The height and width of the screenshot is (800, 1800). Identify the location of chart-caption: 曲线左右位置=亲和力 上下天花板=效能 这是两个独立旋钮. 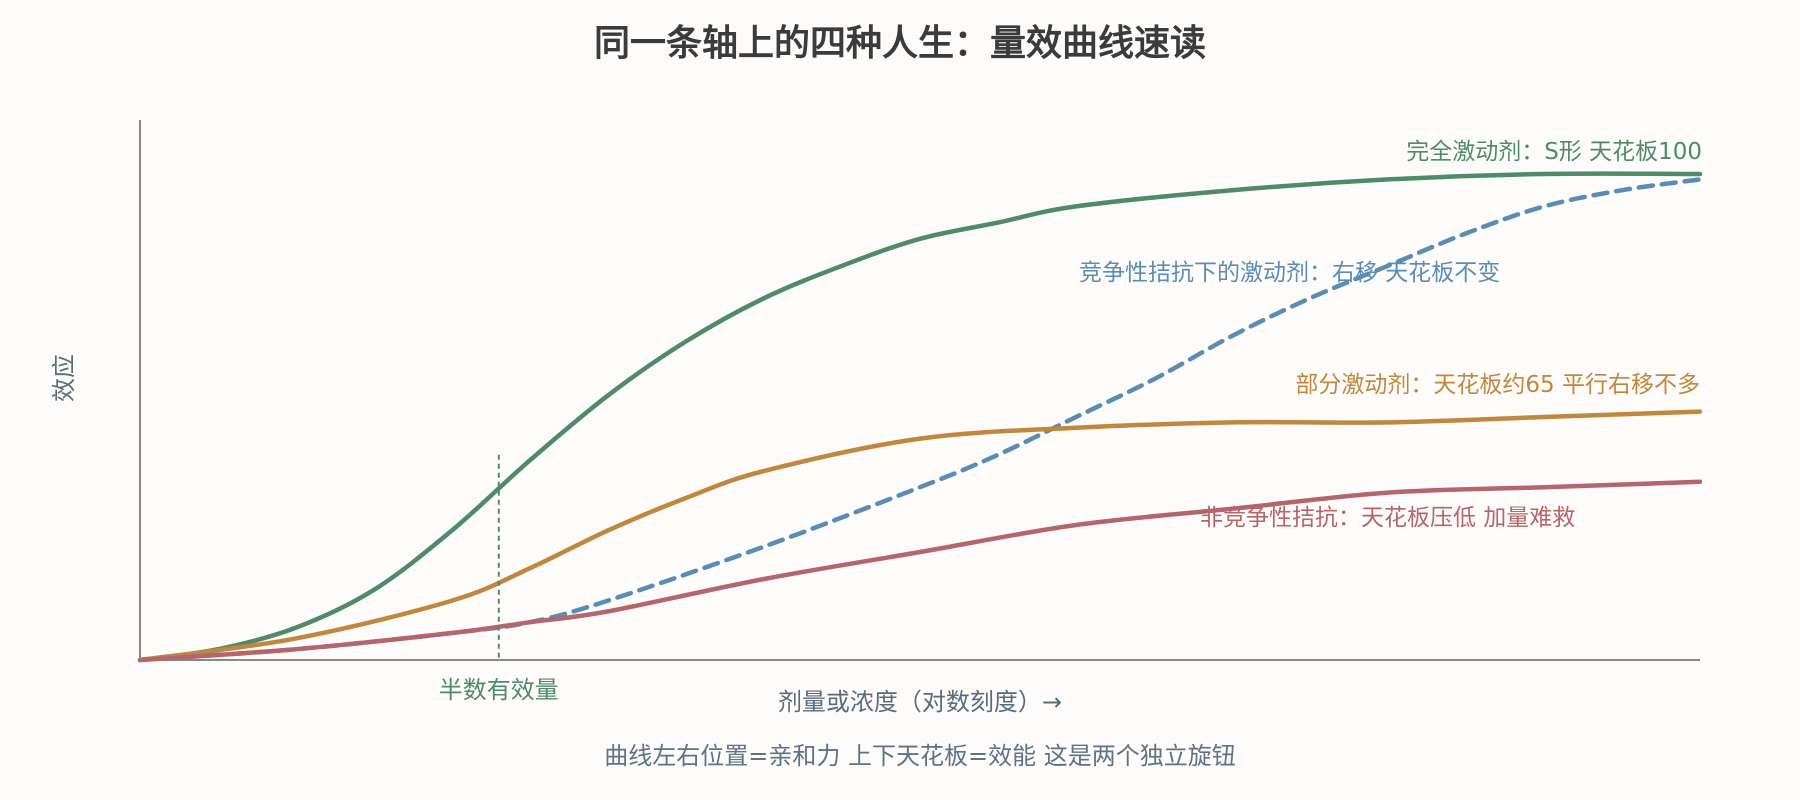
(919, 756).